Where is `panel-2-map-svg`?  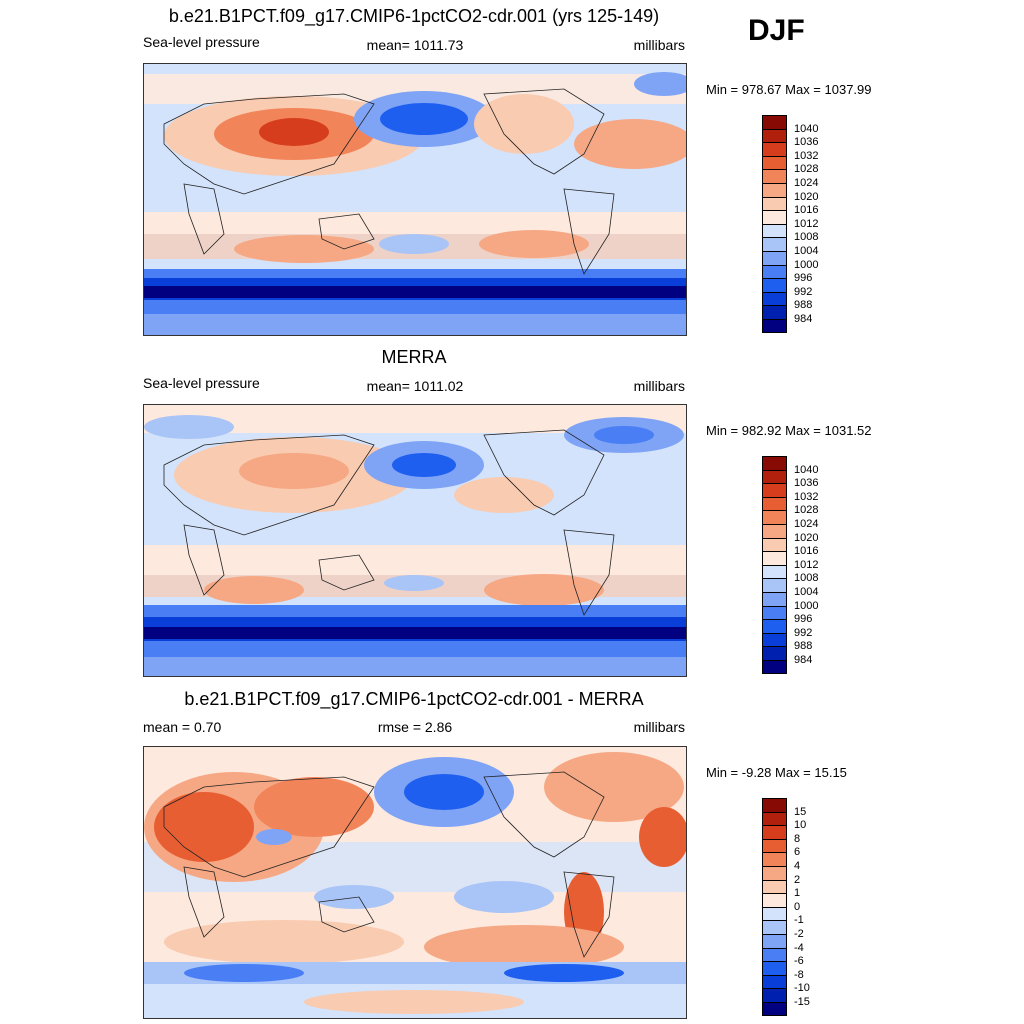
panel-2-map-svg is located at coordinates (415, 540).